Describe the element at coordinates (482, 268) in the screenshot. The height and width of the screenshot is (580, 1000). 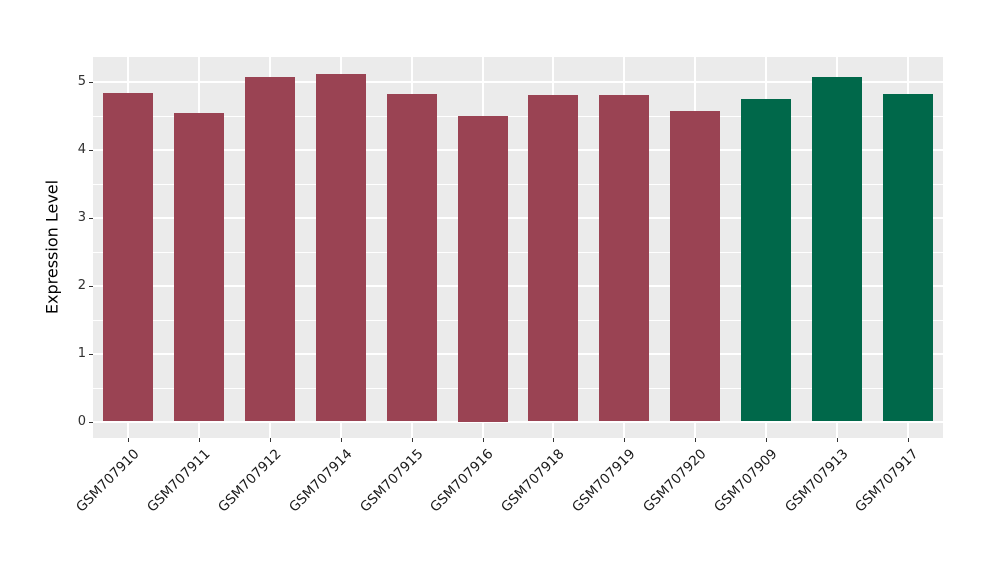
I see `bar-GSM707916` at that location.